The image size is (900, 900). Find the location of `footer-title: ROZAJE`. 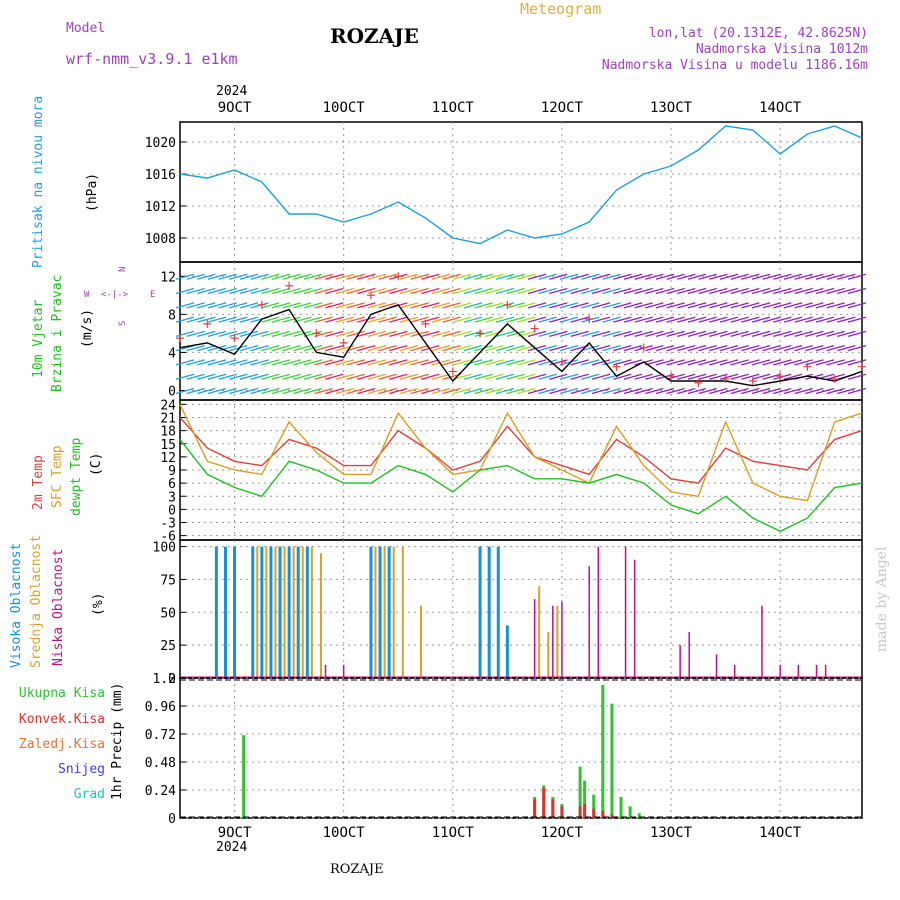

footer-title: ROZAJE is located at coordinates (357, 869).